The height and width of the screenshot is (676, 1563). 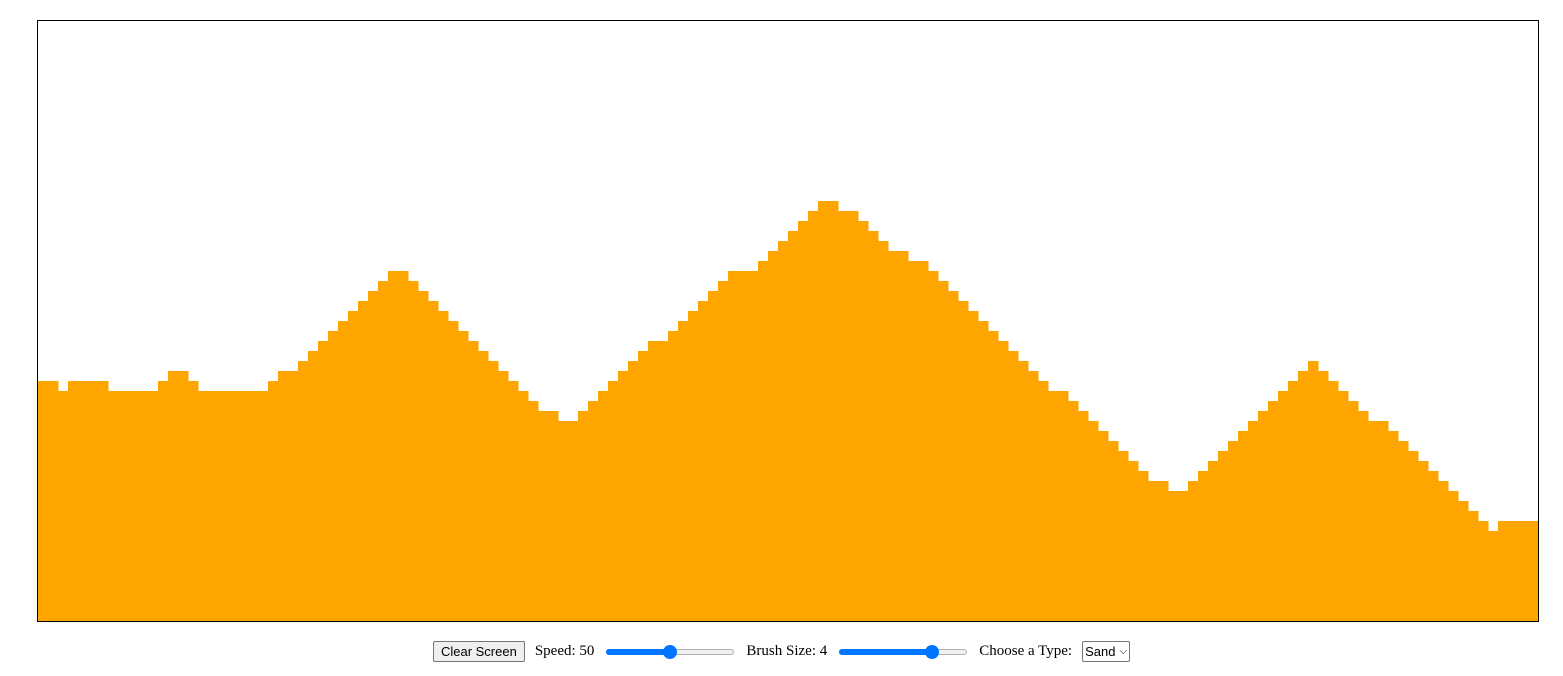 I want to click on speed-slider, so click(x=670, y=651).